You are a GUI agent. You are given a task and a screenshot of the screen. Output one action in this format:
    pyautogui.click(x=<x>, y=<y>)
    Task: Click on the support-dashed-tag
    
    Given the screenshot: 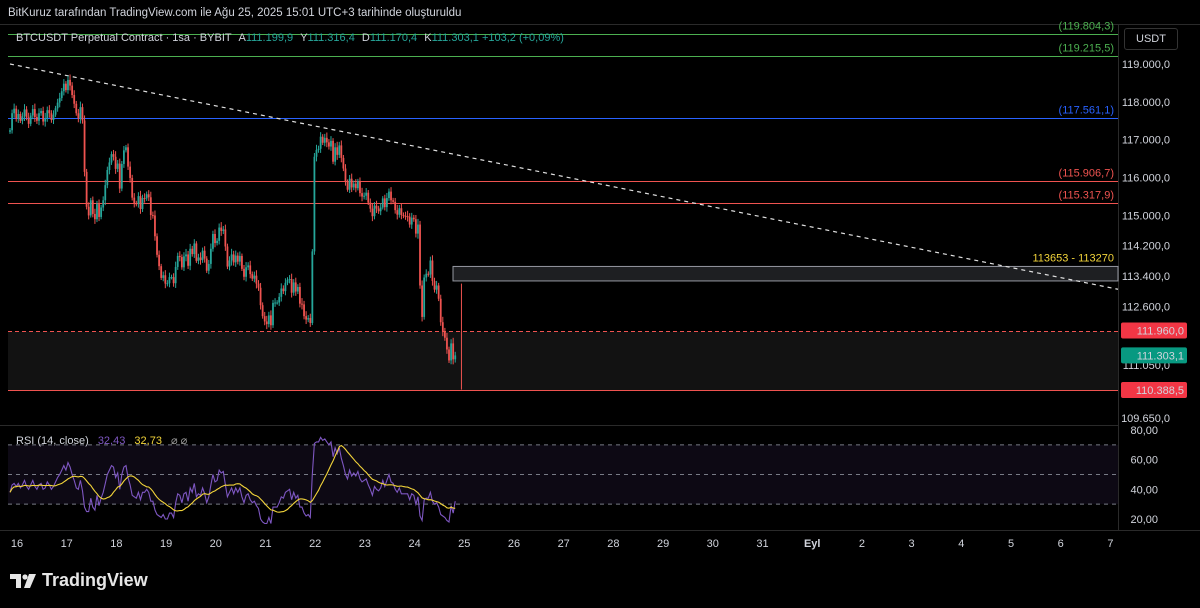 What is the action you would take?
    pyautogui.click(x=1154, y=330)
    